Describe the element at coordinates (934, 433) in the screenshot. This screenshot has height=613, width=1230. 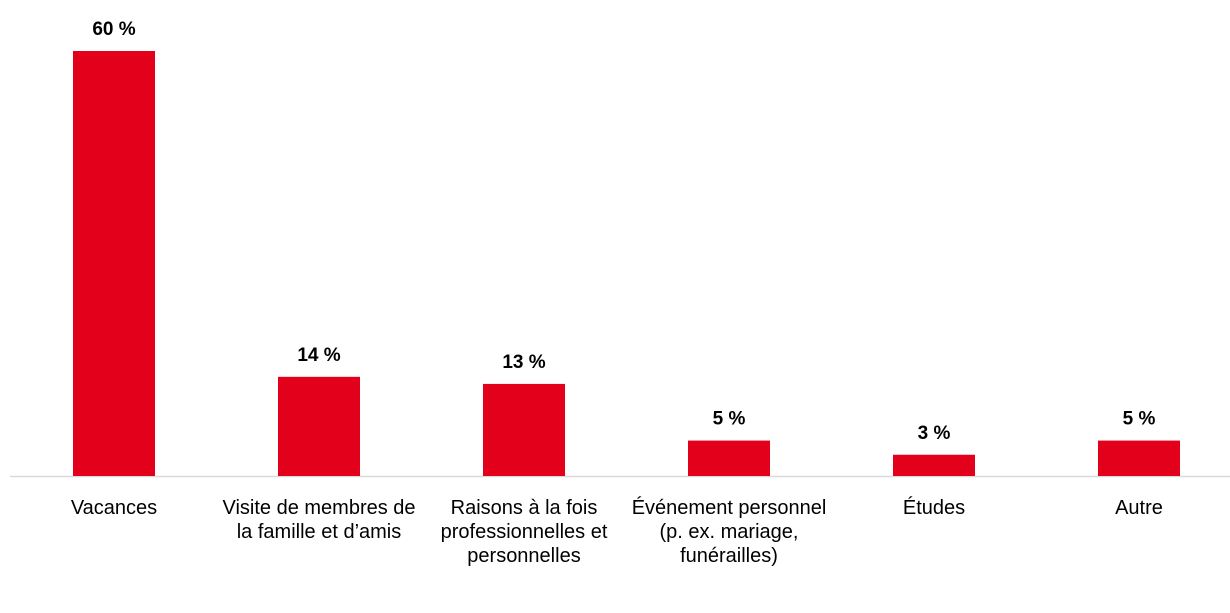
I see `data-label: 3 %` at that location.